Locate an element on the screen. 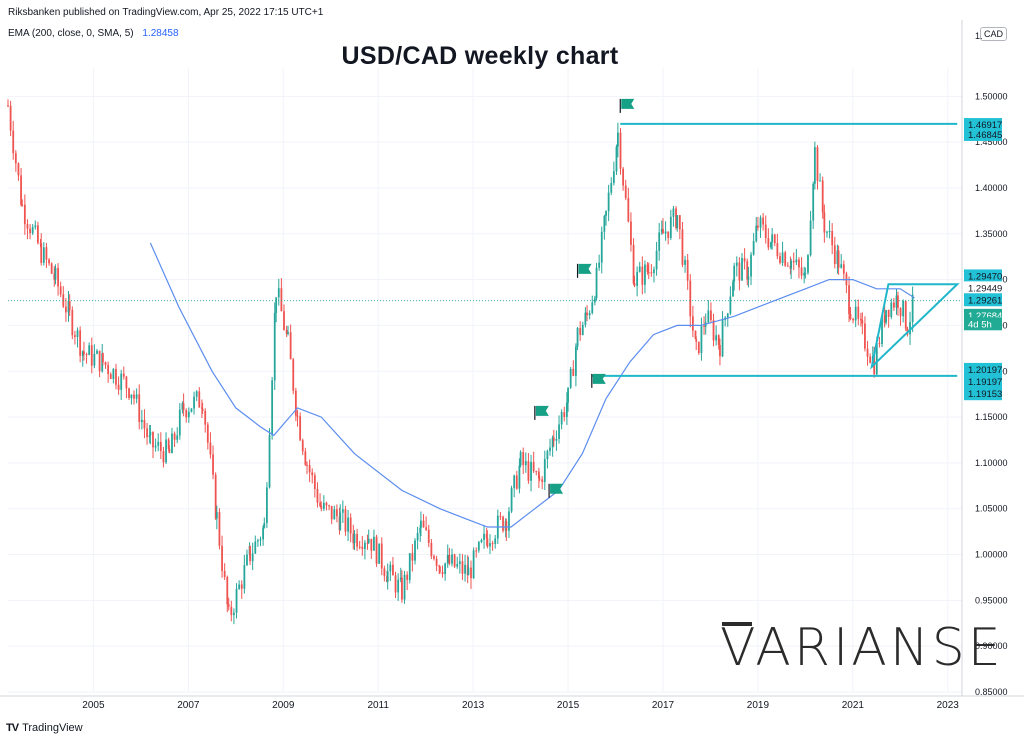 This screenshot has width=1024, height=744. y-tick-label: 1.15000 is located at coordinates (991, 417).